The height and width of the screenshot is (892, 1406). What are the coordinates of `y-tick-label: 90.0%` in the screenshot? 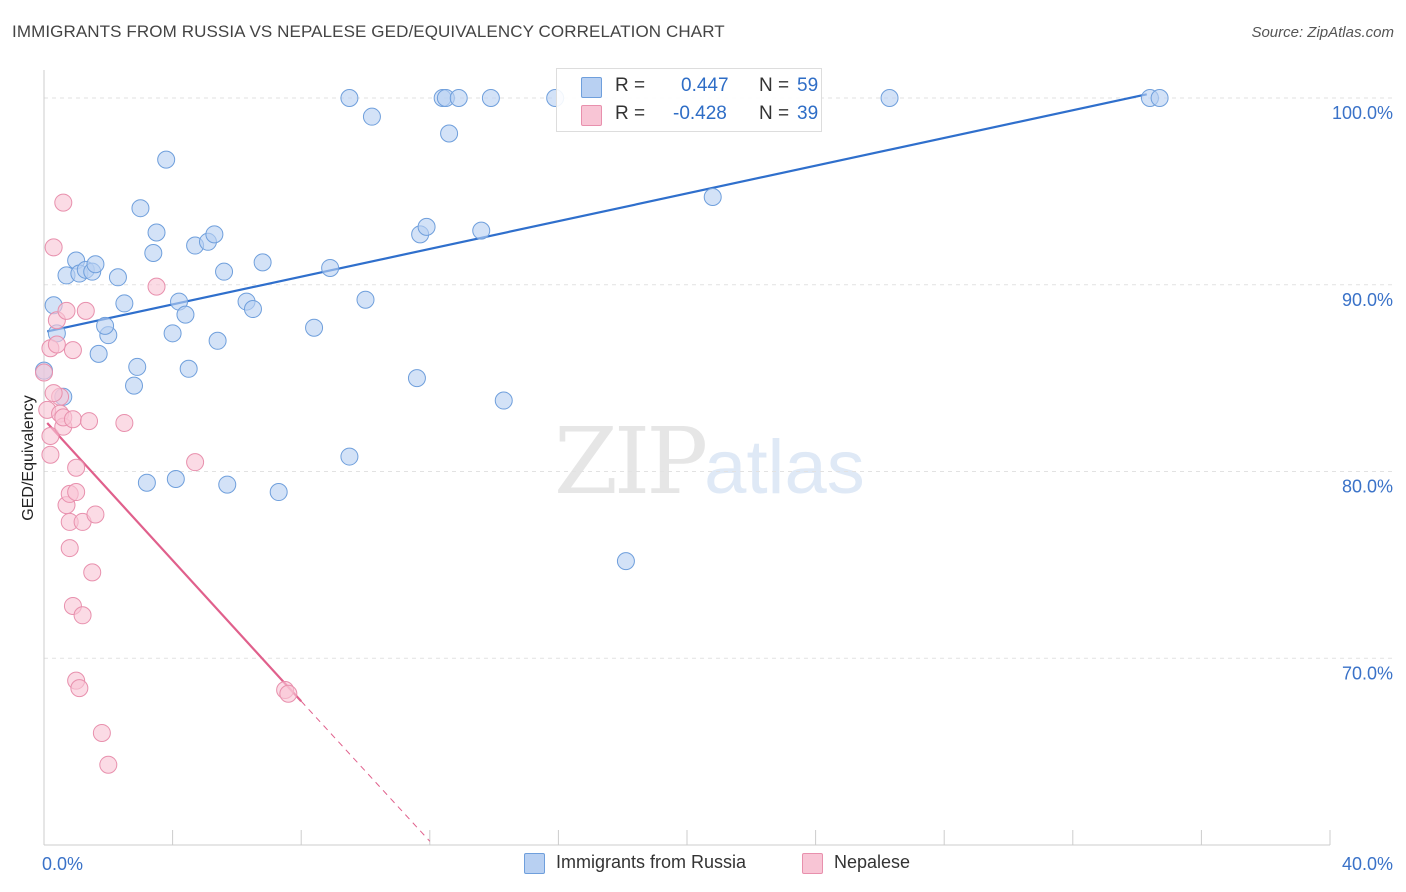 It's located at (1367, 300).